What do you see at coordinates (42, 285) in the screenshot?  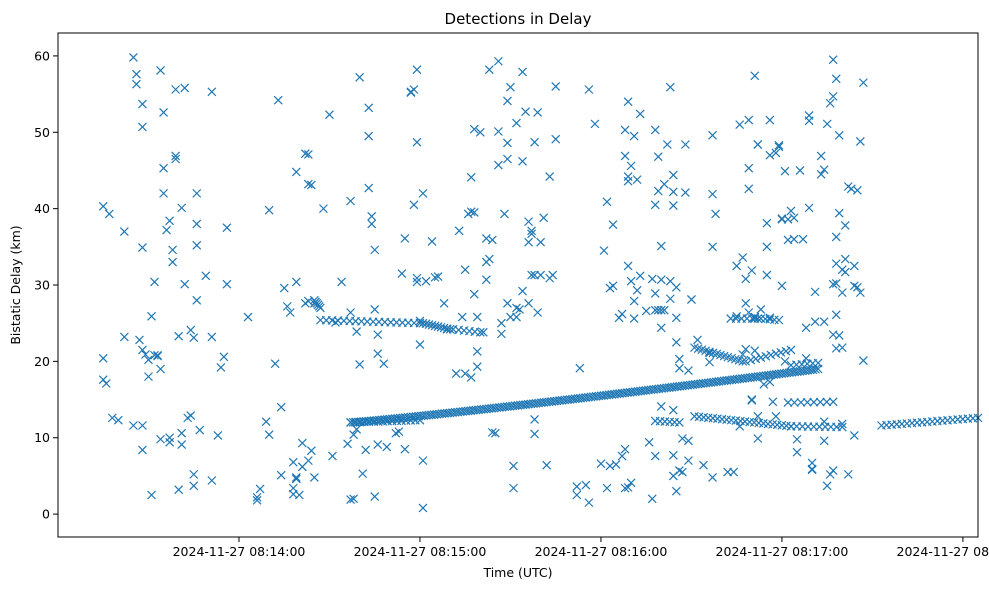 I see `y-tick-label: 30` at bounding box center [42, 285].